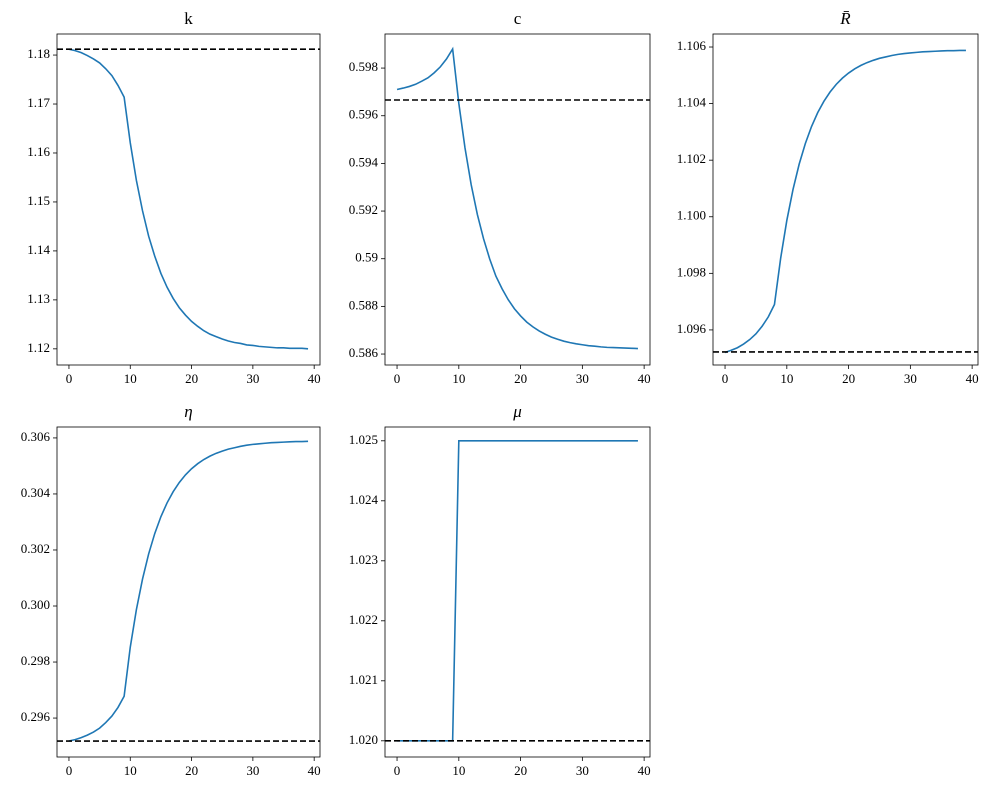  What do you see at coordinates (691, 158) in the screenshot?
I see `y-tick-label: 1.102` at bounding box center [691, 158].